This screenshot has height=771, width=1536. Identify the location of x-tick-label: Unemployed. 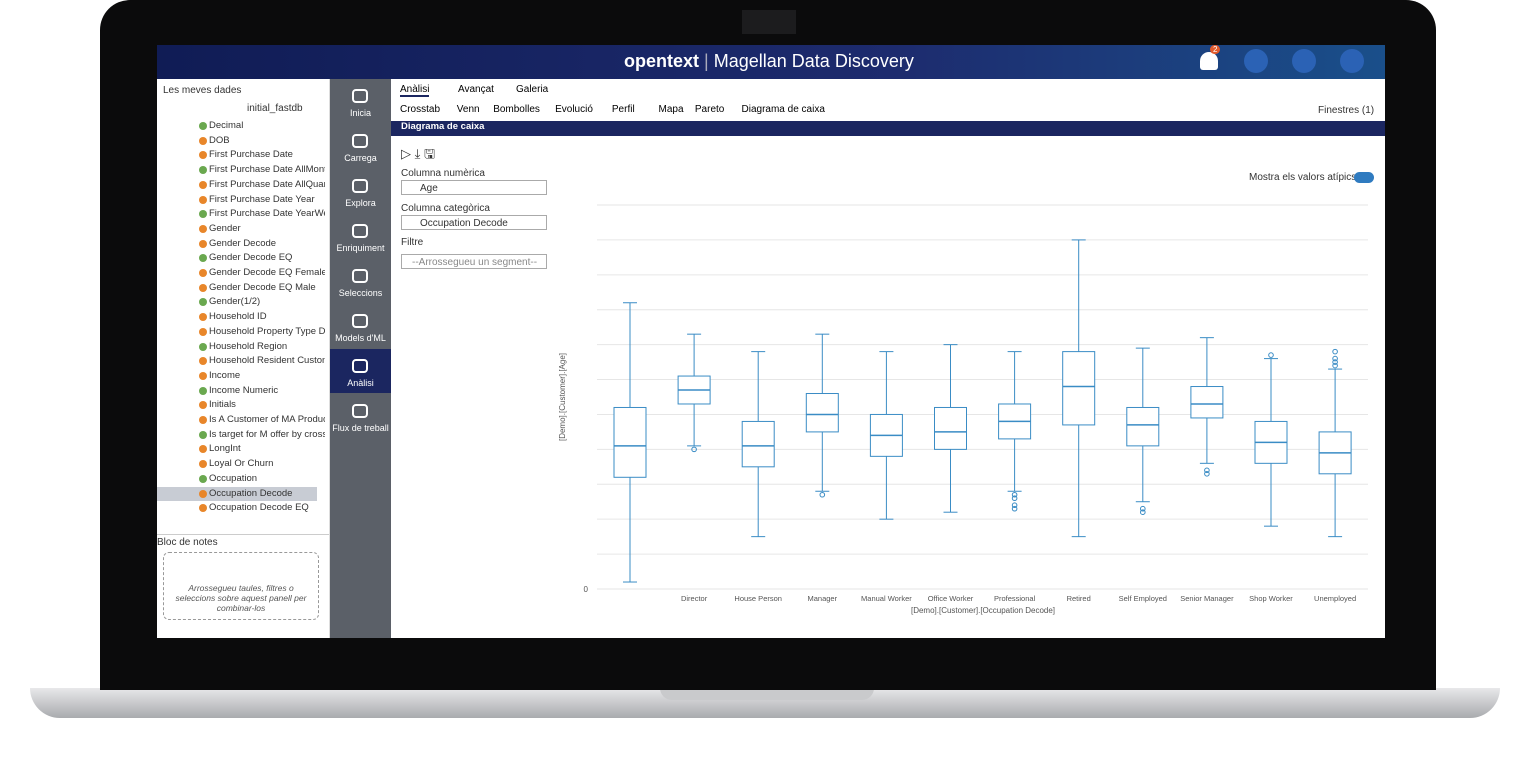
(1335, 598).